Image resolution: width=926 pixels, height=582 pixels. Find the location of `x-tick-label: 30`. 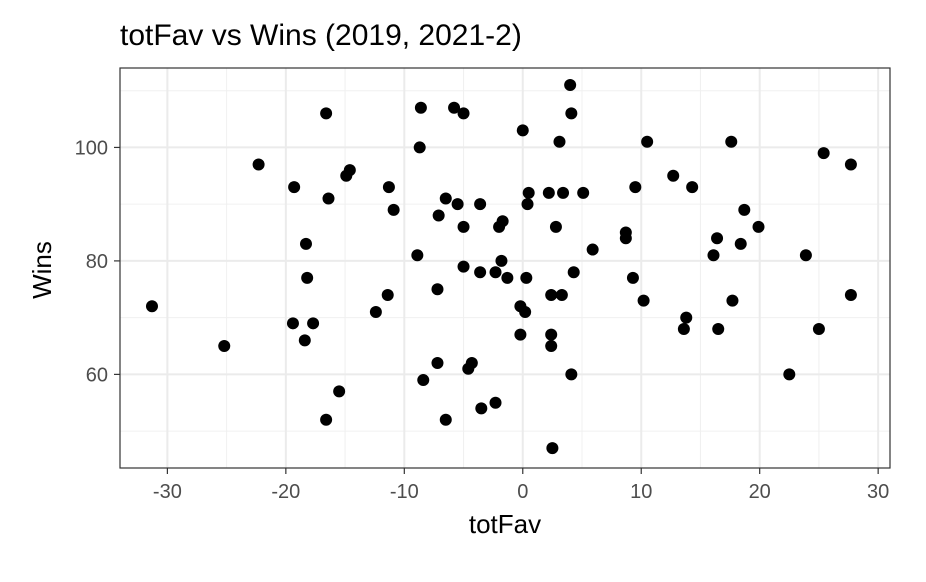

x-tick-label: 30 is located at coordinates (878, 492).